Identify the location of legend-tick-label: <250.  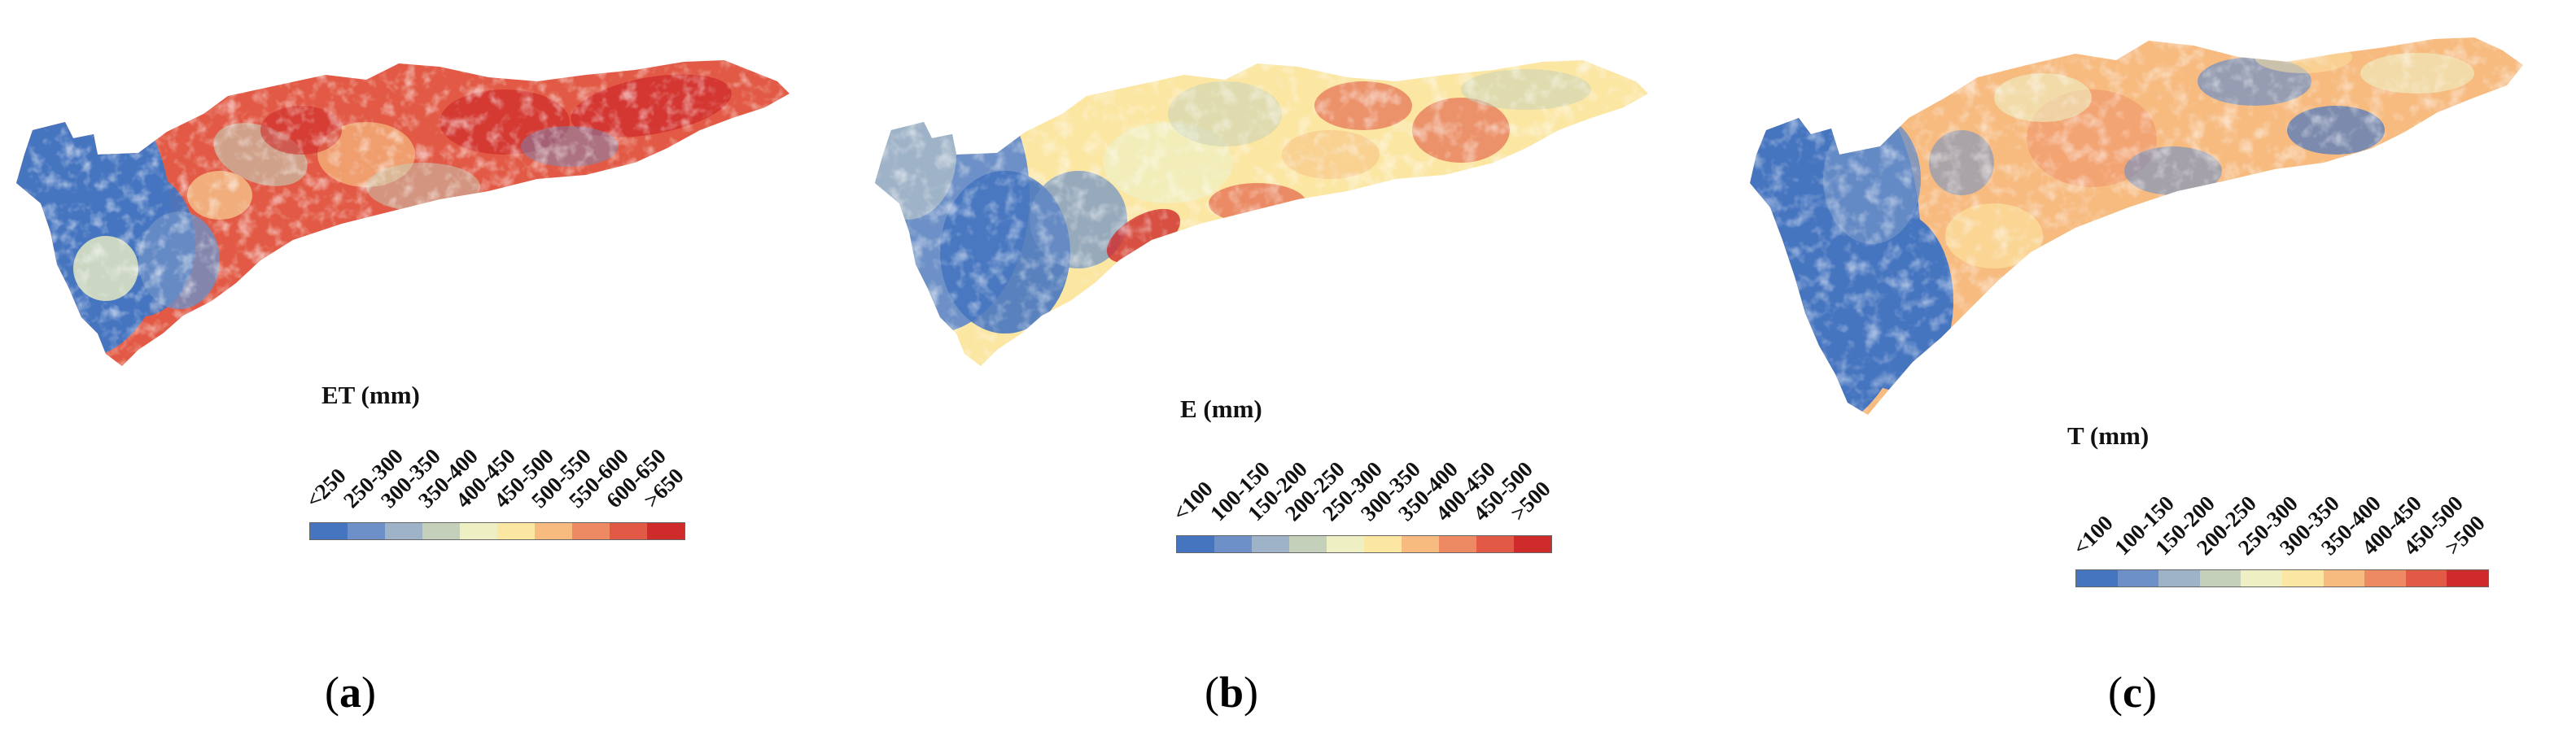
(325, 488).